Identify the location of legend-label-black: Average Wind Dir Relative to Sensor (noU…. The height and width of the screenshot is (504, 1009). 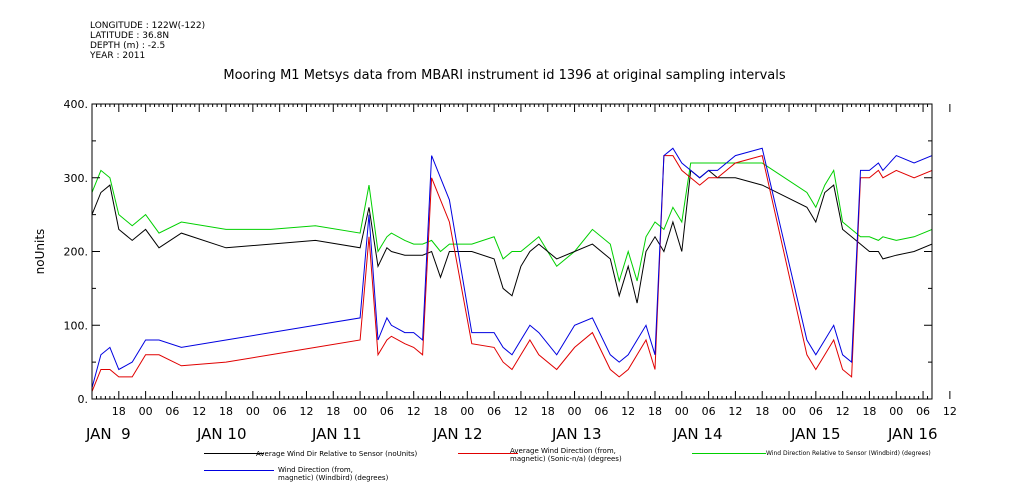
(337, 454).